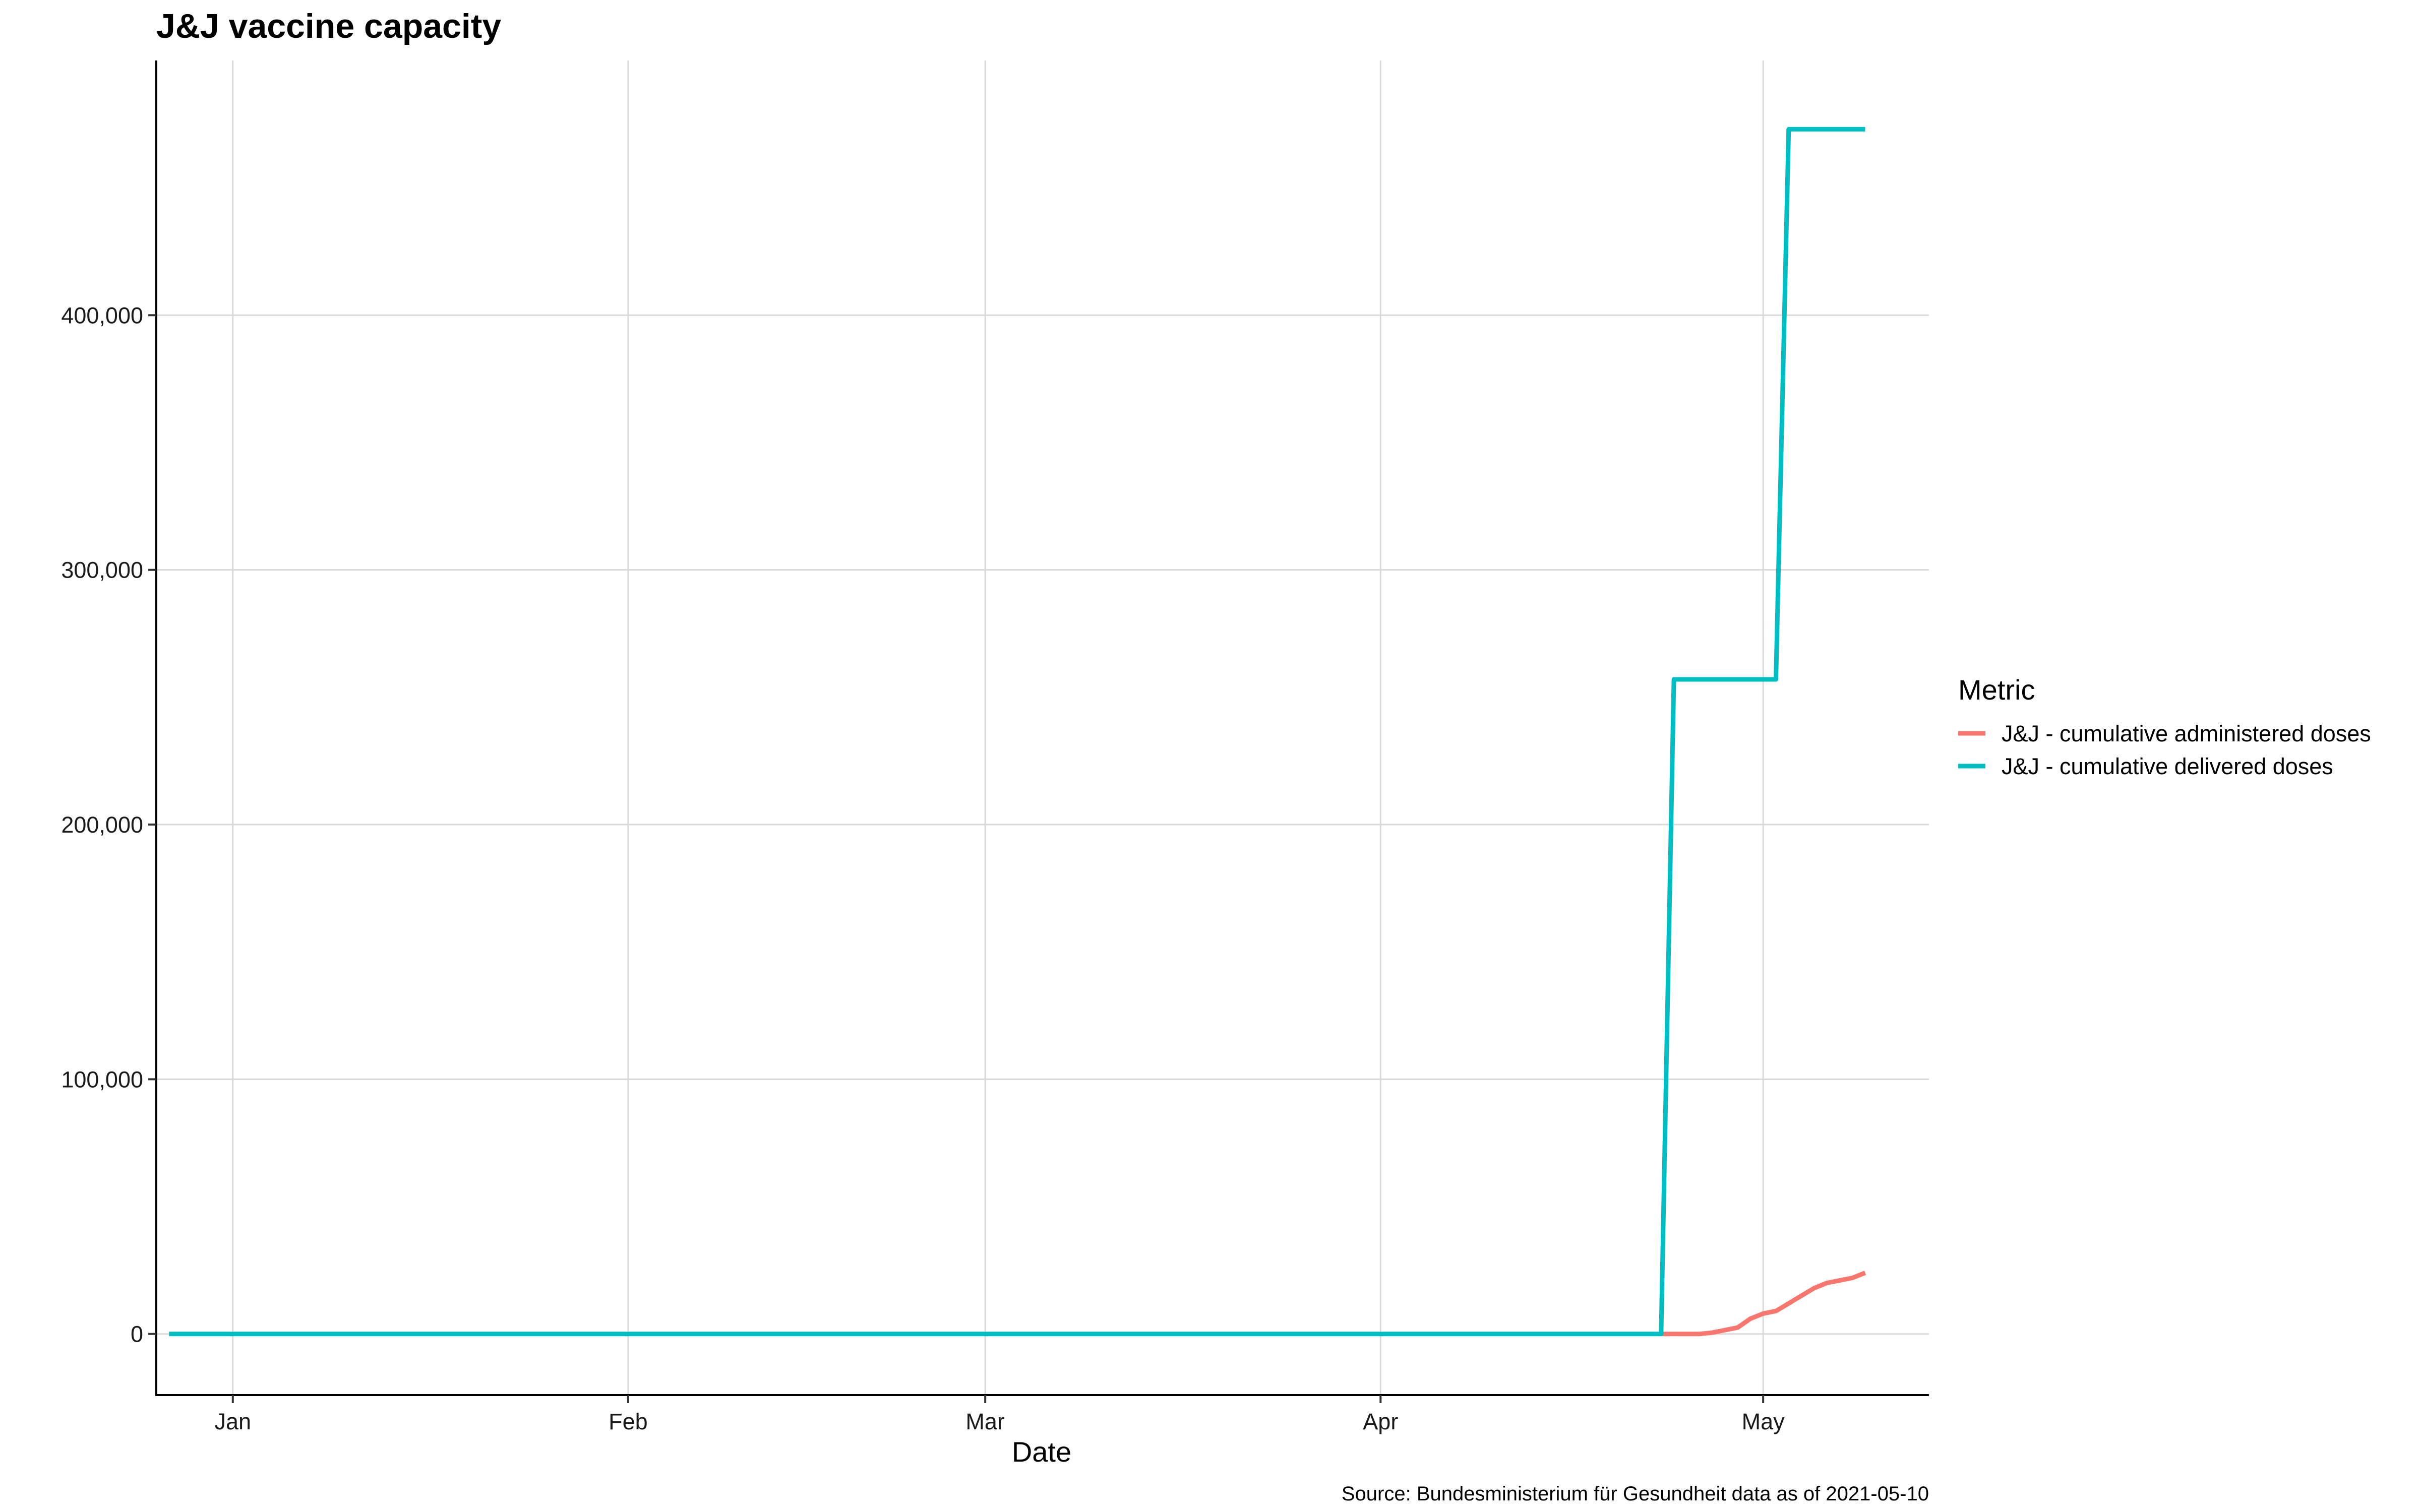 Image resolution: width=2420 pixels, height=1512 pixels. Describe the element at coordinates (1763, 1304) in the screenshot. I see `series-line-administered` at that location.